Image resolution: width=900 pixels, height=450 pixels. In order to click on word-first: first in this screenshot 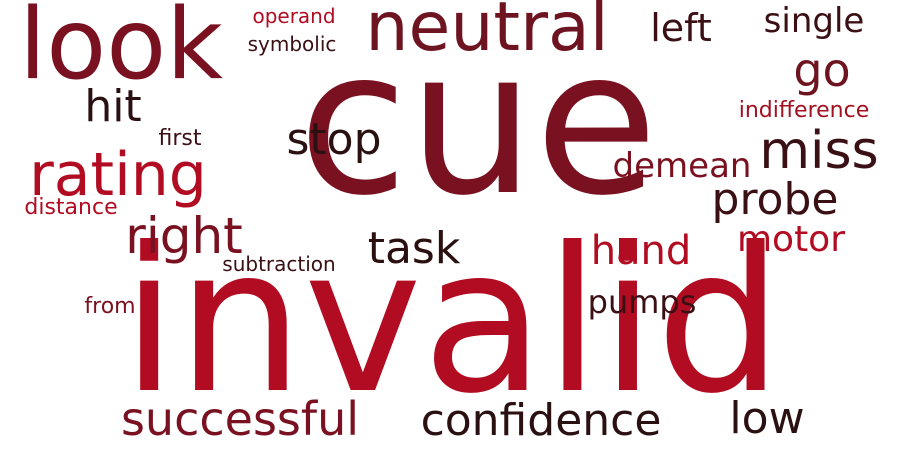, I will do `click(180, 138)`.